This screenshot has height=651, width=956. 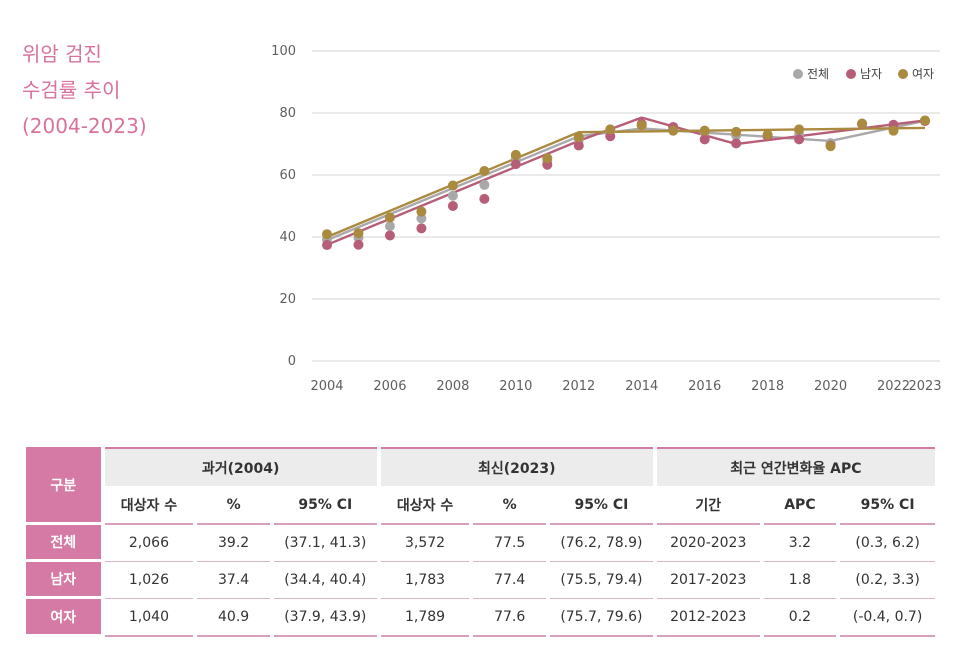 I want to click on x-tick-label: 2023, so click(x=924, y=386).